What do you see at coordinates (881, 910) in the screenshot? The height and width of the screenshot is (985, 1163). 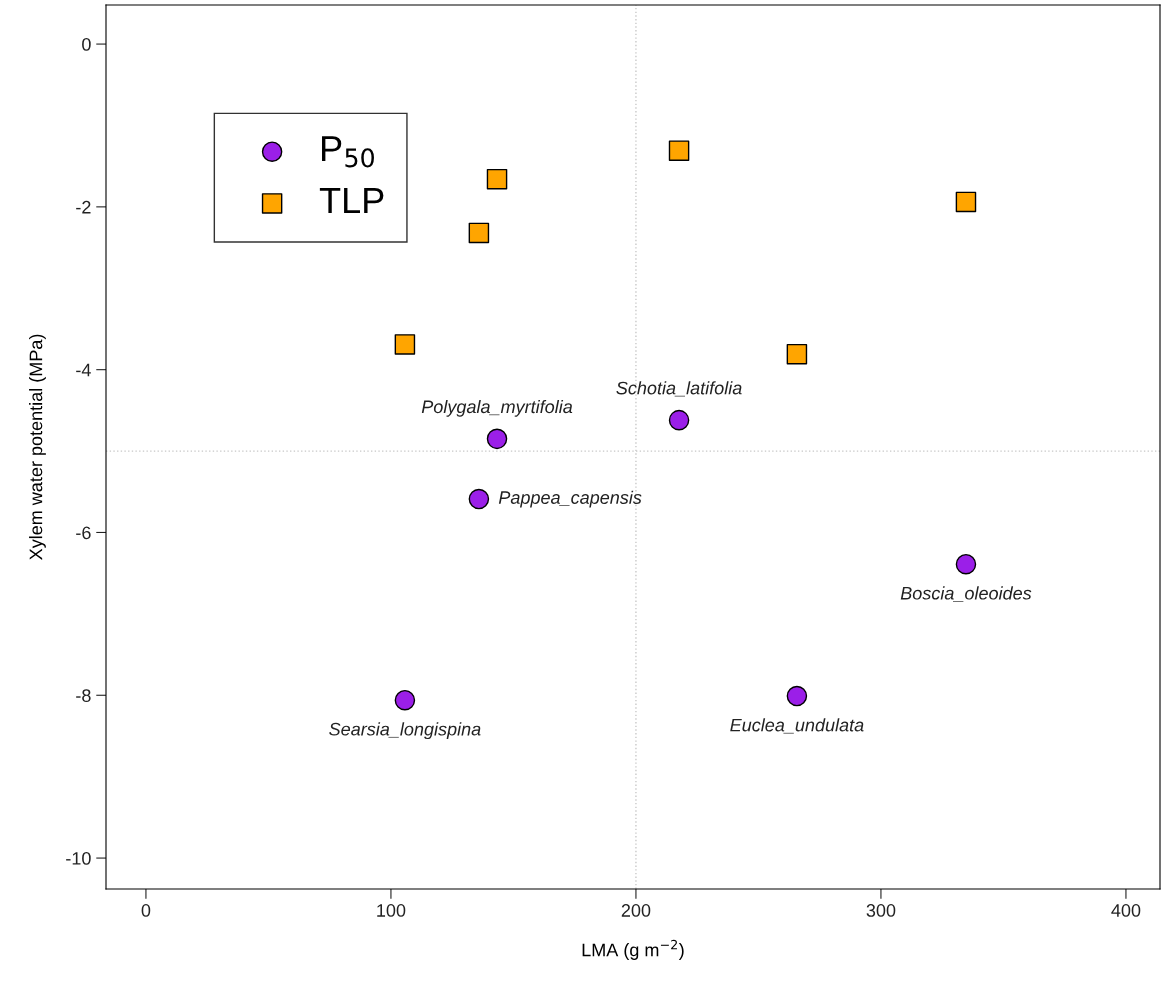 I see `x-tick-label: 300` at bounding box center [881, 910].